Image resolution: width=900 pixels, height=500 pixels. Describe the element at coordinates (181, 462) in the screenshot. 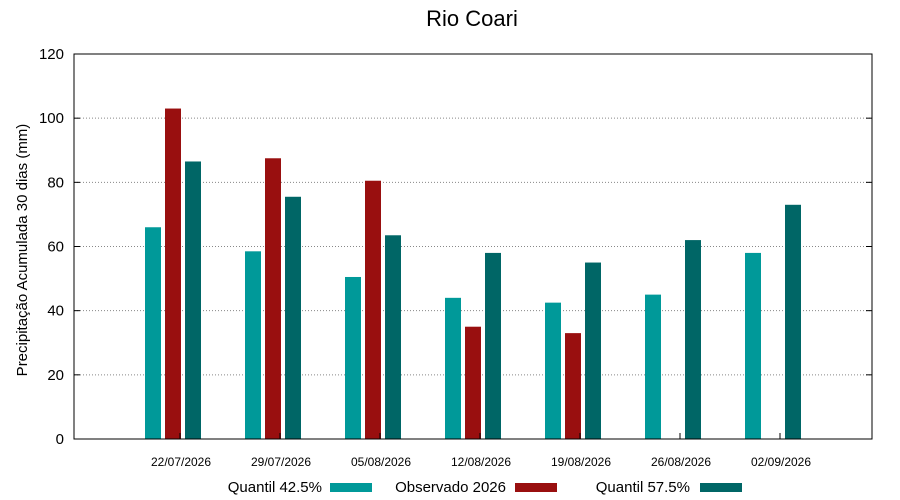

I see `x-tick-label: 22/07/2026` at that location.